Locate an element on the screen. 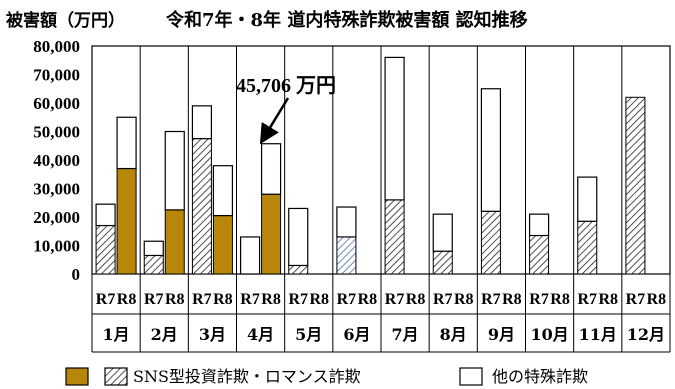 The image size is (675, 389). y-tick-label: 20,000 is located at coordinates (56, 217).